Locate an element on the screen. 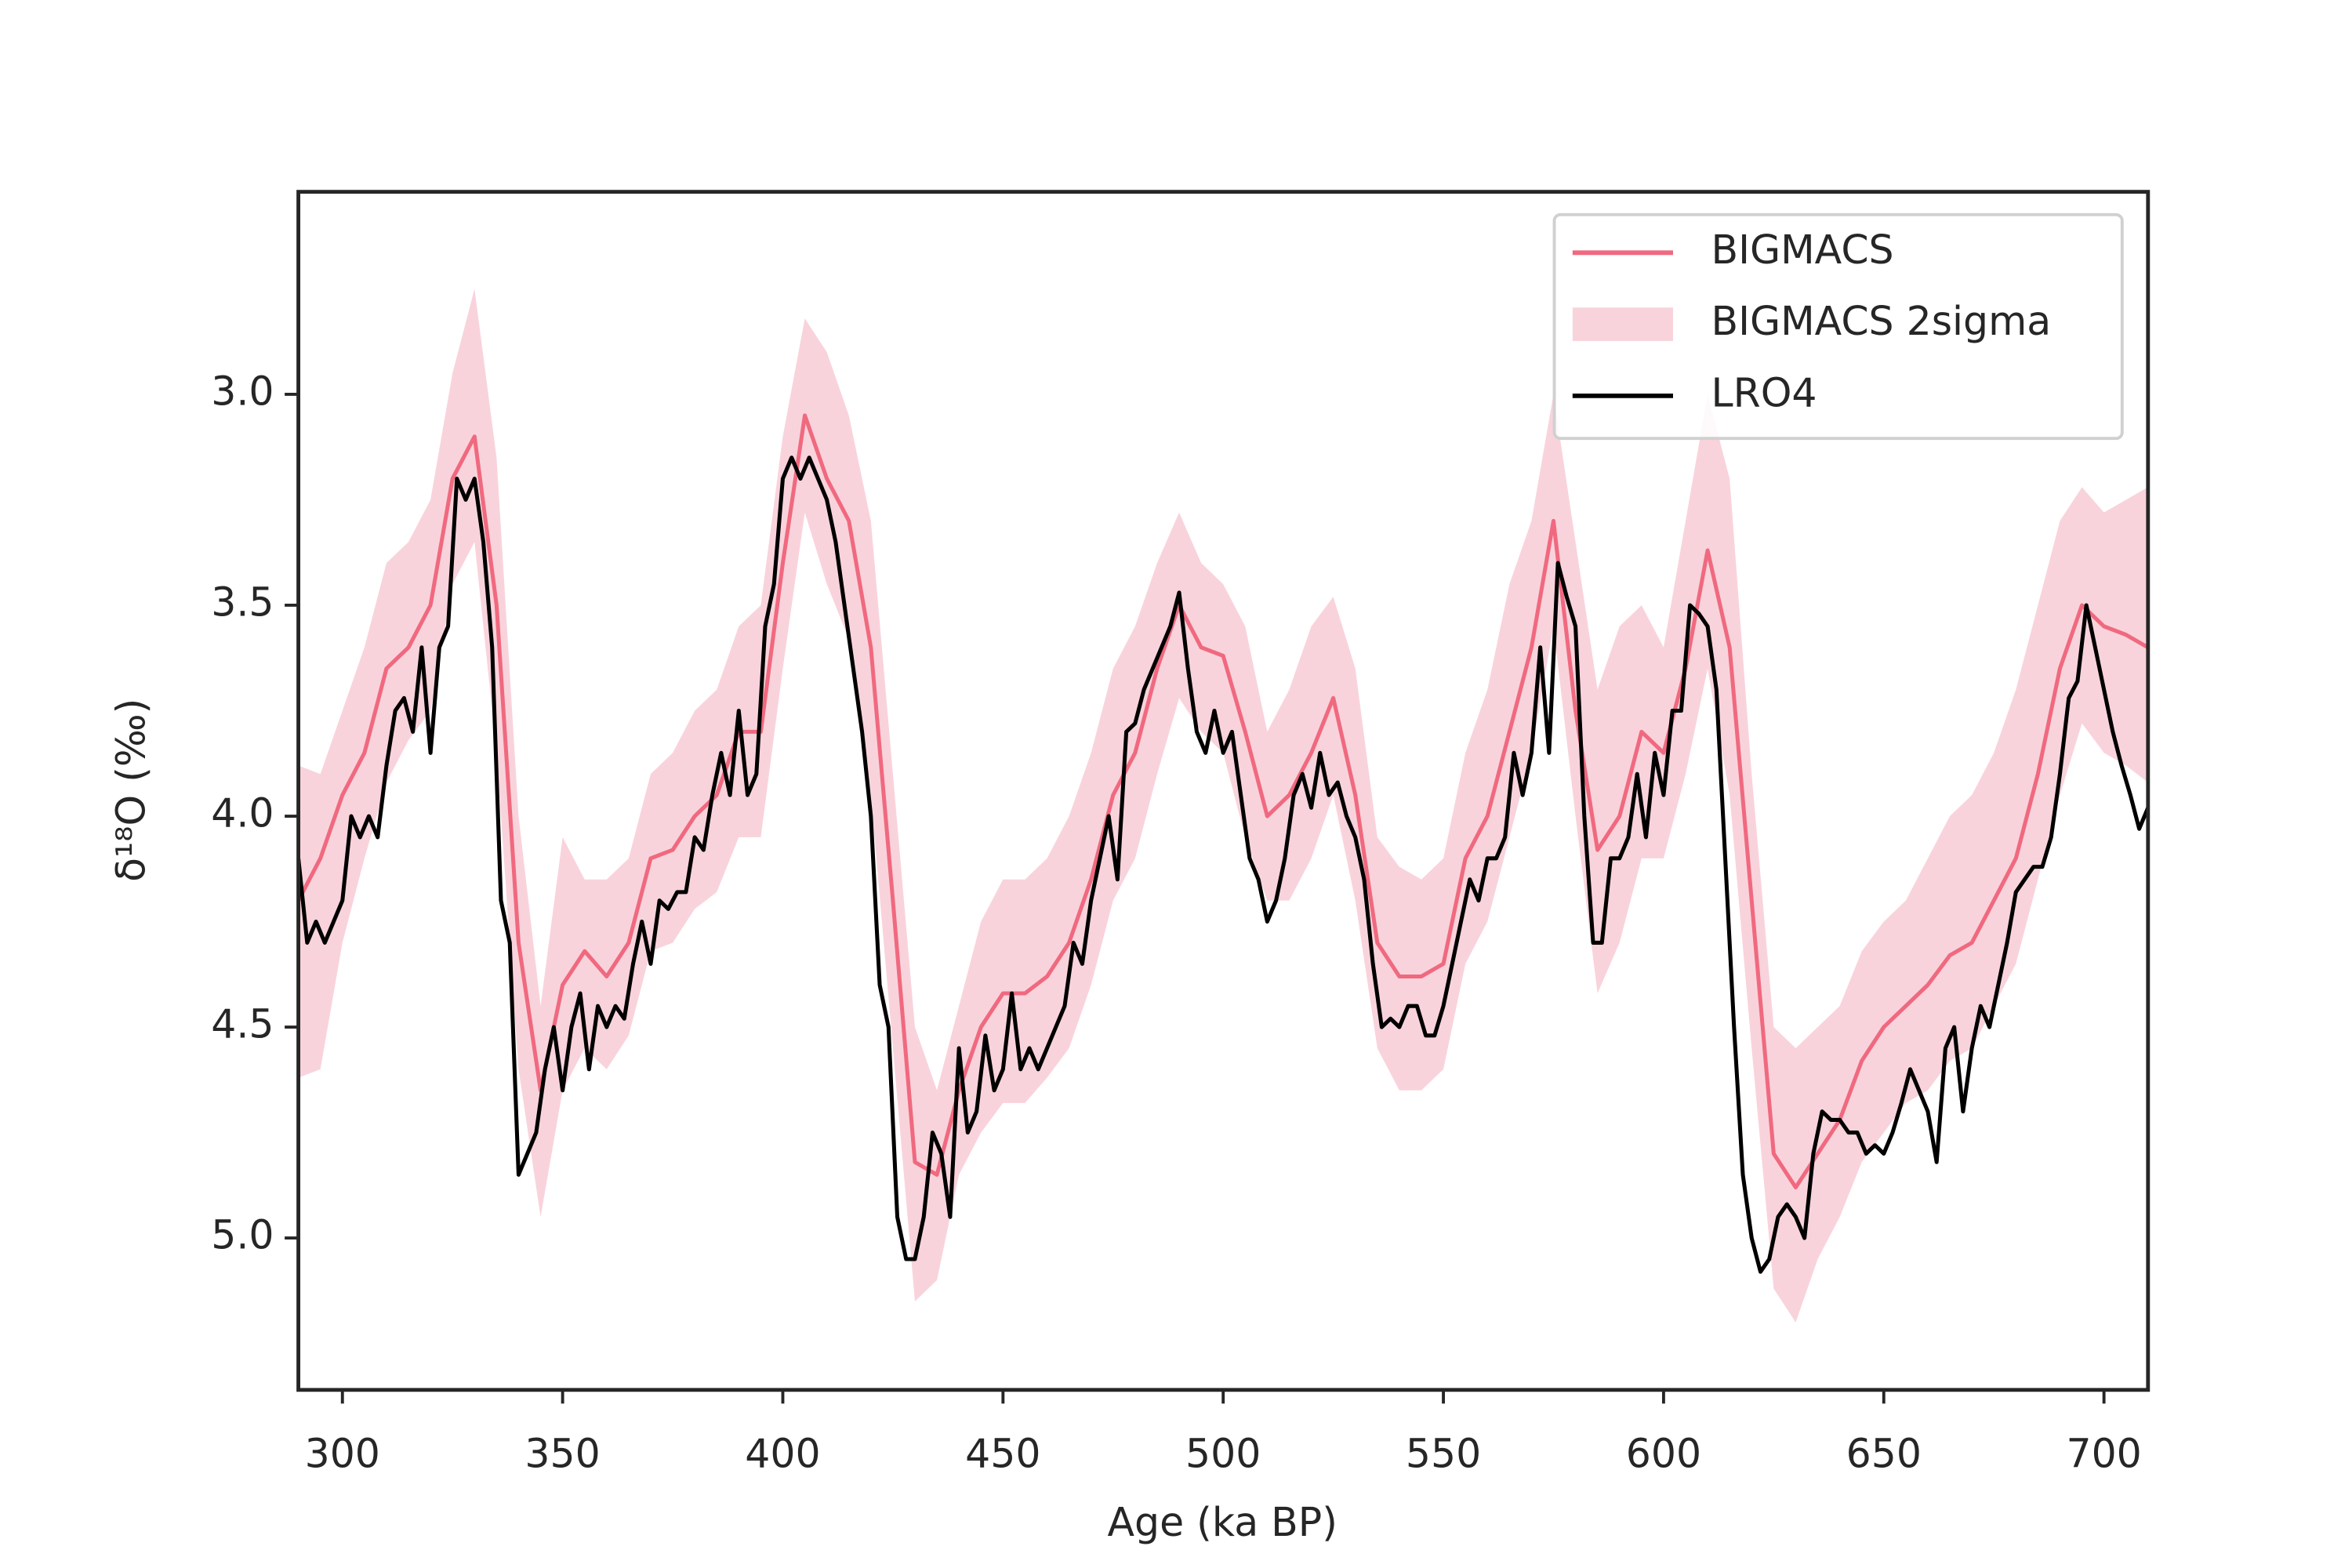  y-tick-label: 5.0 is located at coordinates (242, 1235).